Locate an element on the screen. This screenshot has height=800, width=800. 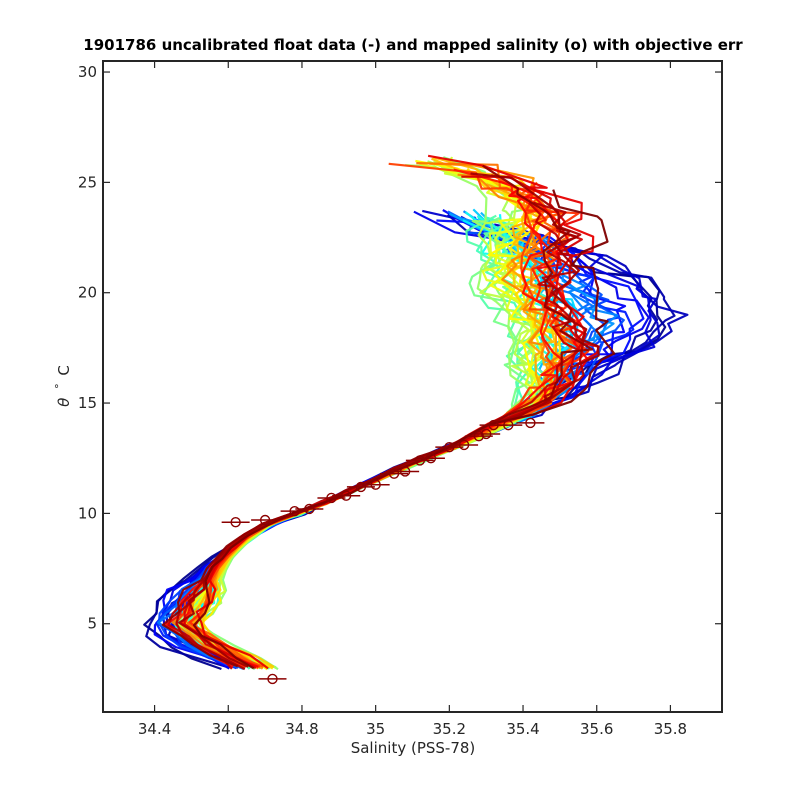
y-axis-label-degree: ° is located at coordinates (59, 386).